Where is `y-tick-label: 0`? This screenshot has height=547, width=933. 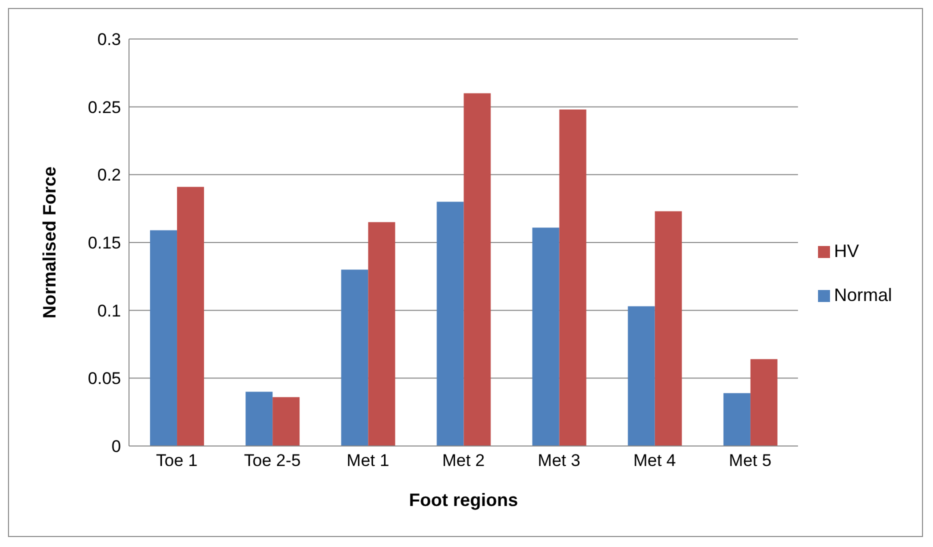
y-tick-label: 0 is located at coordinates (116, 446).